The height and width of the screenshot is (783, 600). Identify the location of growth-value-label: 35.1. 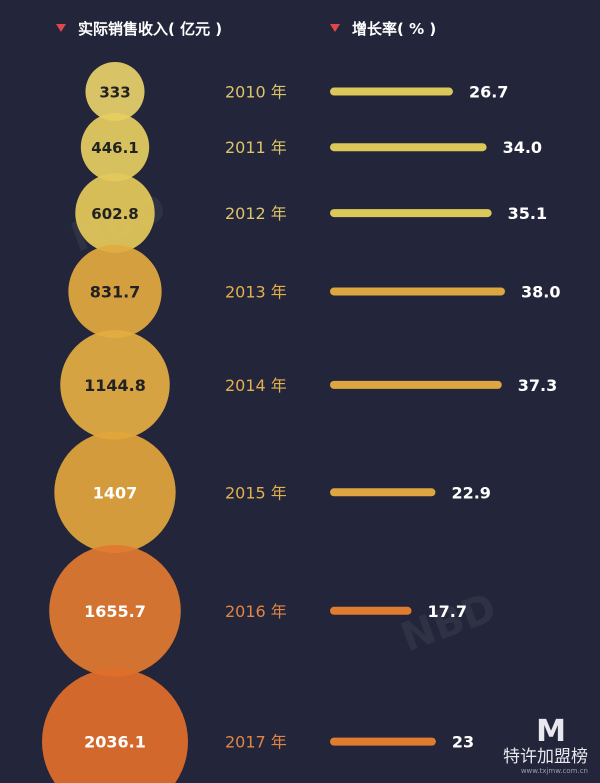
(527, 213).